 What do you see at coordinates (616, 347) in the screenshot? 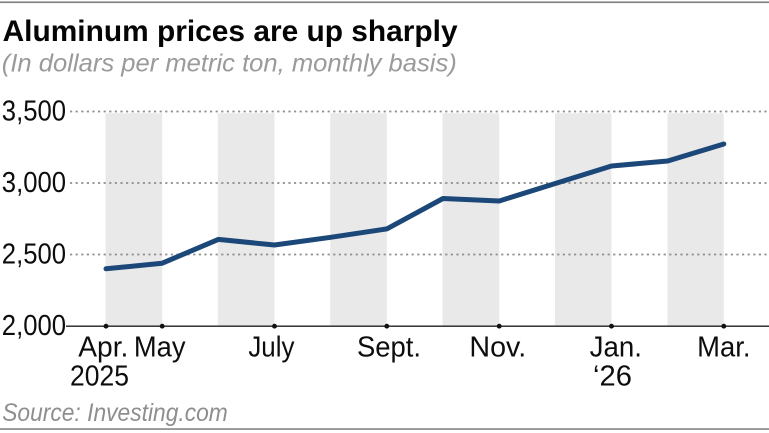
I see `svg-text: Jan.` at bounding box center [616, 347].